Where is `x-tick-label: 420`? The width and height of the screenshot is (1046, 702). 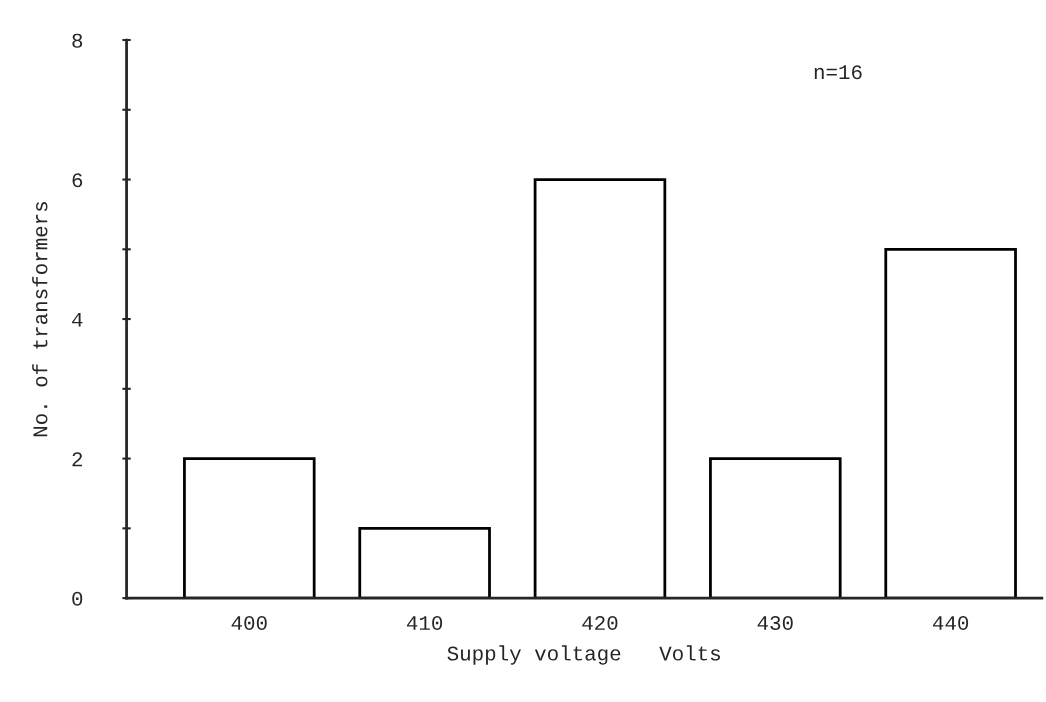 x-tick-label: 420 is located at coordinates (600, 623).